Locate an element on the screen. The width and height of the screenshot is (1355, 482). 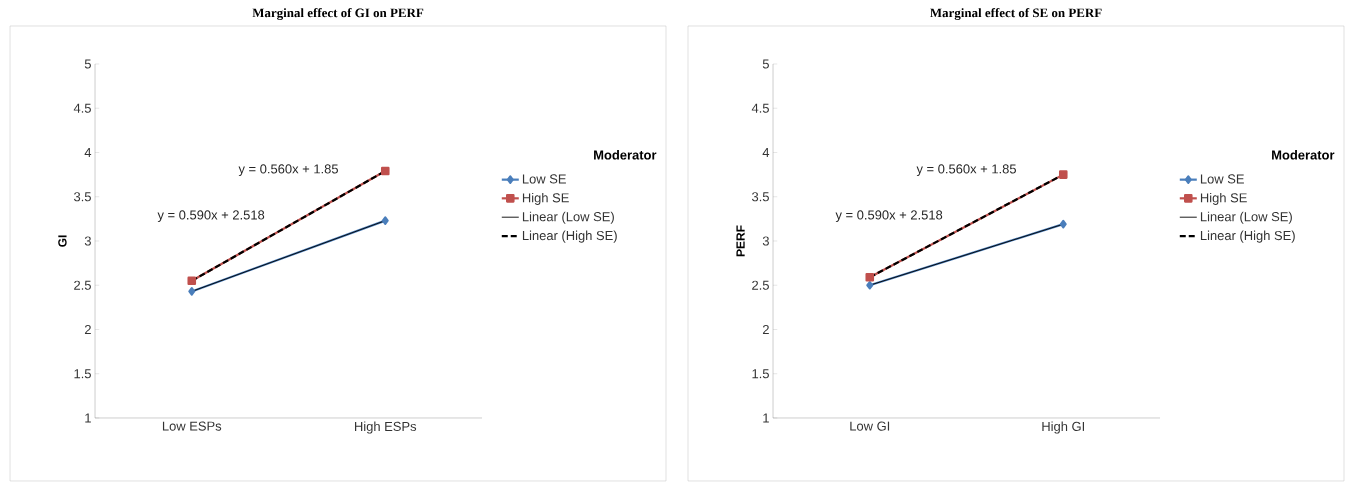
x-tick-label: Low GI is located at coordinates (870, 426).